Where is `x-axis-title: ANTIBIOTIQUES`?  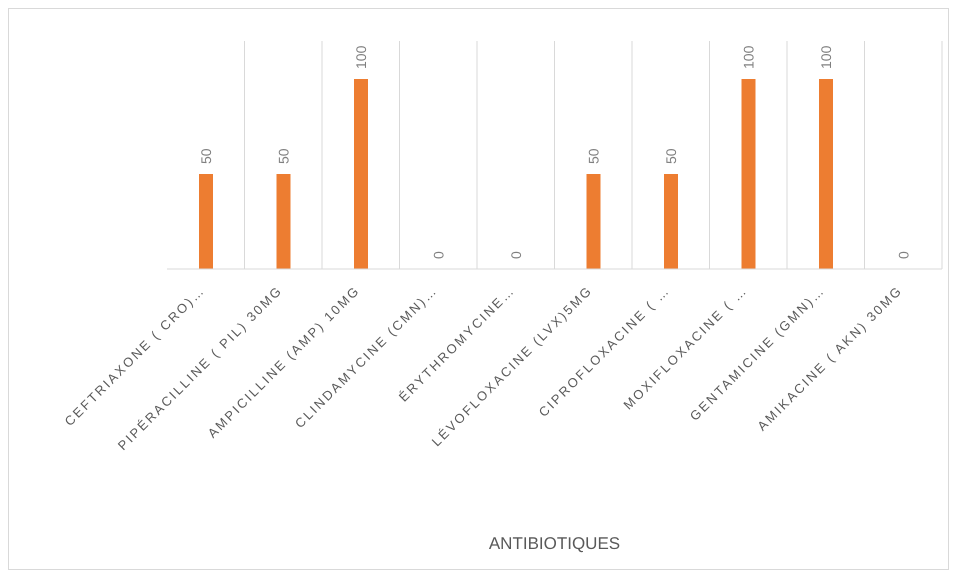 x-axis-title: ANTIBIOTIQUES is located at coordinates (554, 543).